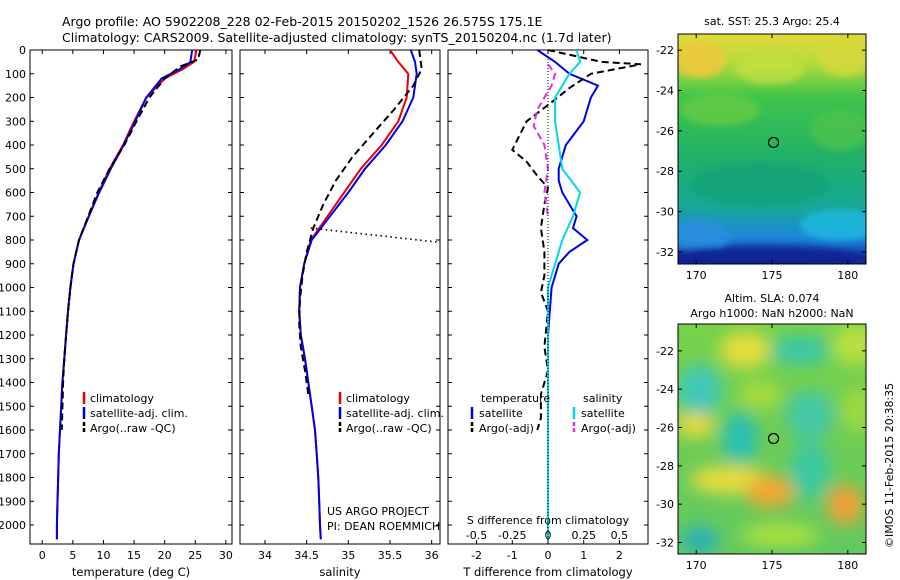  Describe the element at coordinates (22, 50) in the screenshot. I see `y-tick-label: 0` at that location.